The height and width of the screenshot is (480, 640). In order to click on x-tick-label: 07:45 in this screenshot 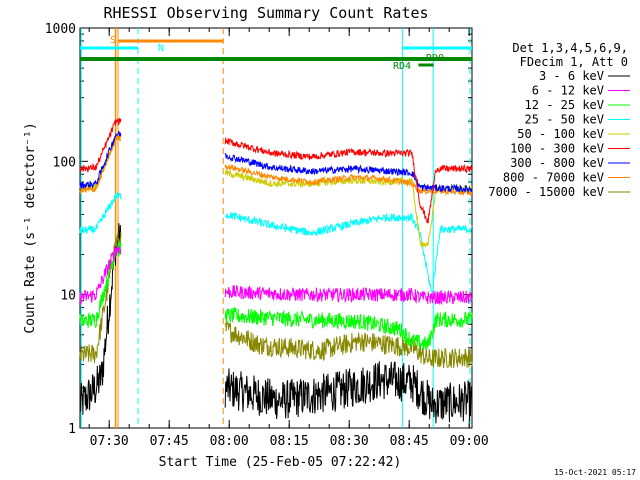, I will do `click(169, 441)`.